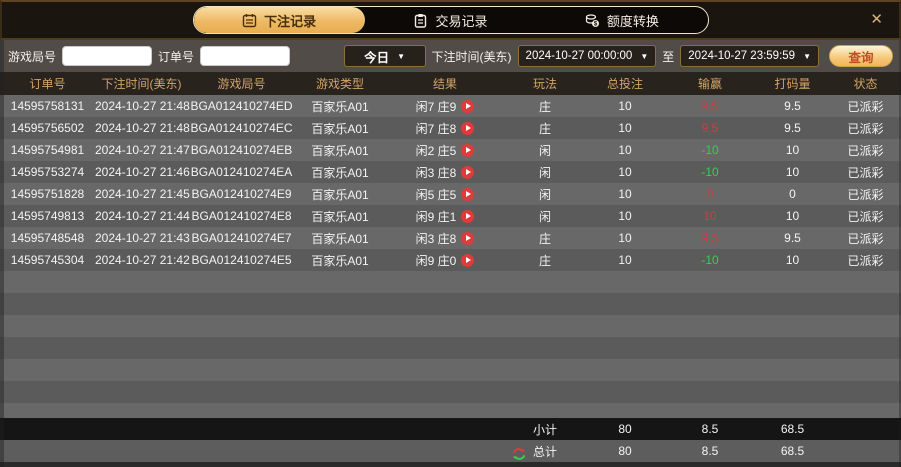 The width and height of the screenshot is (901, 467). I want to click on tab-quota-transfer: $ 额度转换, so click(621, 20).